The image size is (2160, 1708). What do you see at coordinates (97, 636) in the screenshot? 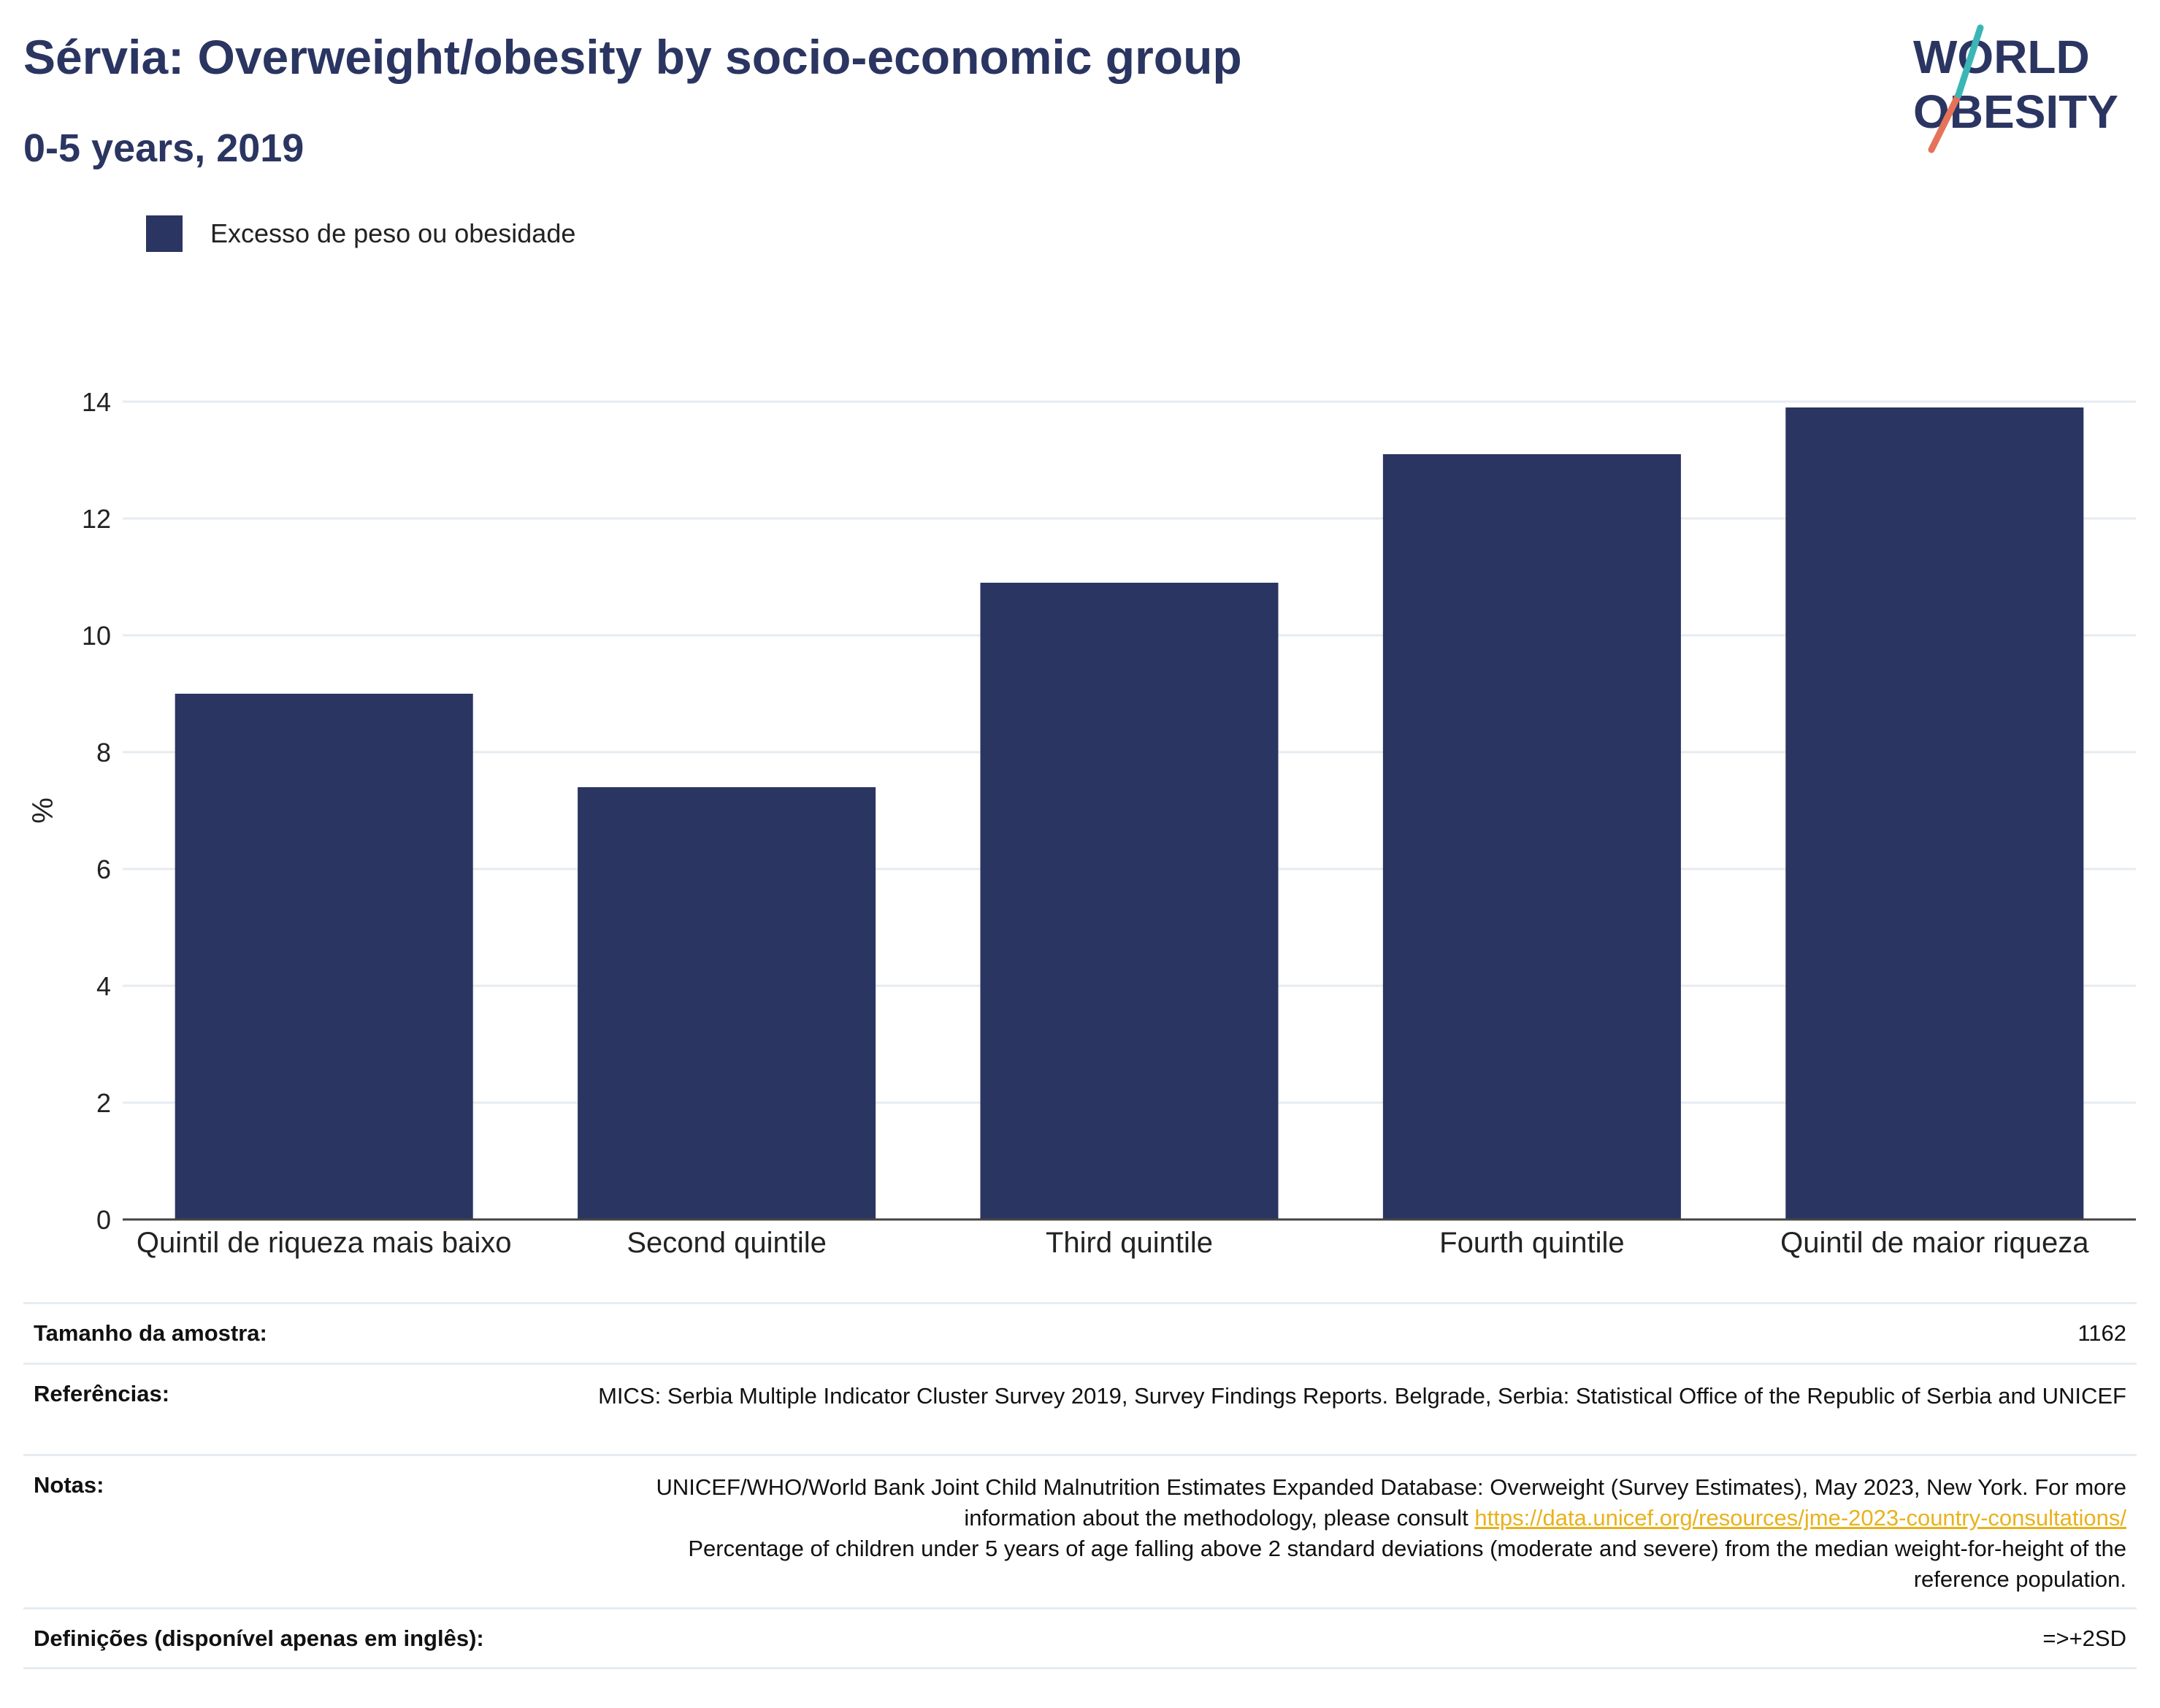
I see `y-tick-label: 10` at bounding box center [97, 636].